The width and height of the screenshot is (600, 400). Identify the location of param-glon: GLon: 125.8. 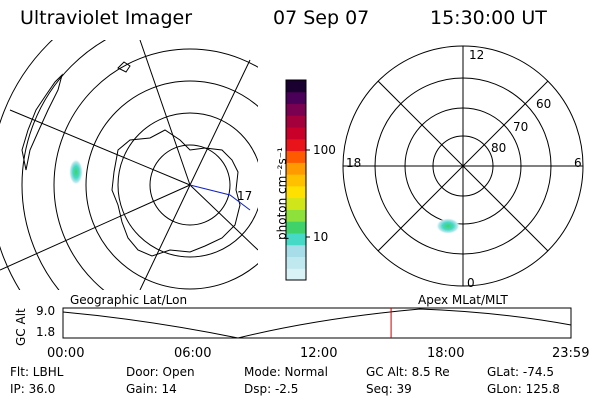
(523, 389).